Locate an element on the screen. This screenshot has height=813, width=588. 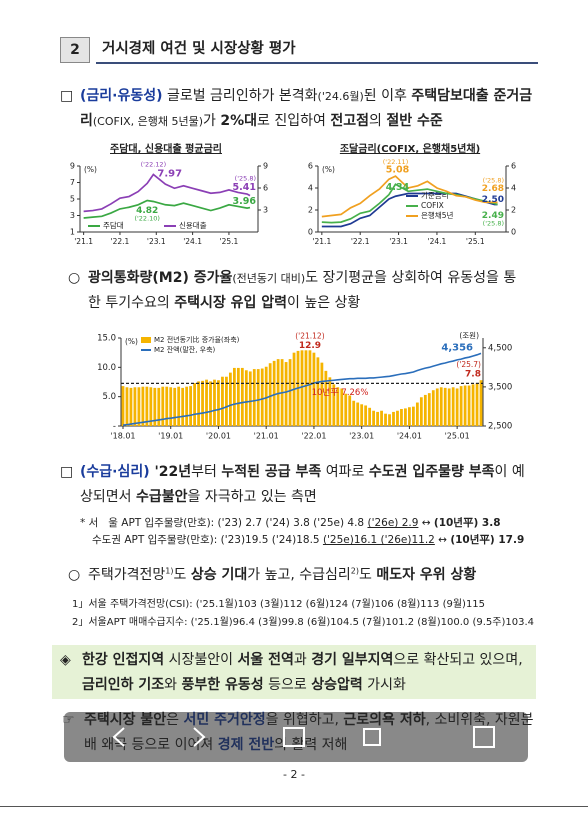
text-run: ↔ is located at coordinates (442, 540).